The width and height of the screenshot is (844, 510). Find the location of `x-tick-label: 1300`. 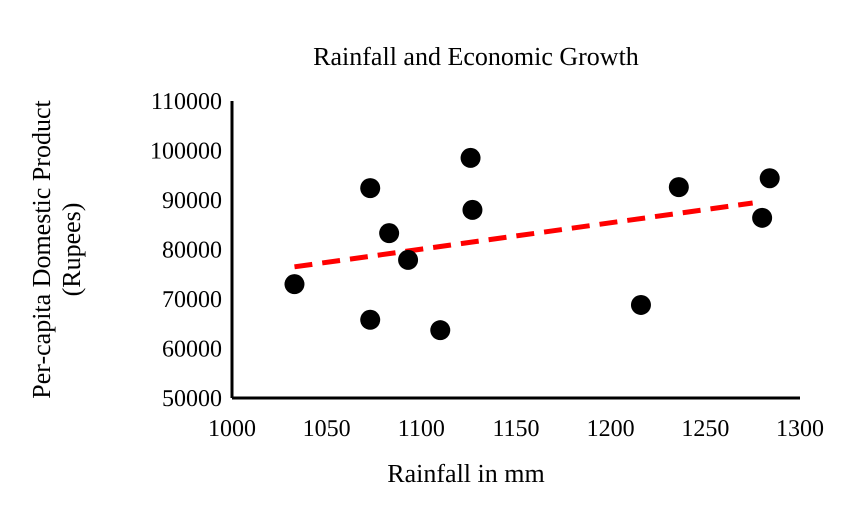

x-tick-label: 1300 is located at coordinates (800, 429).